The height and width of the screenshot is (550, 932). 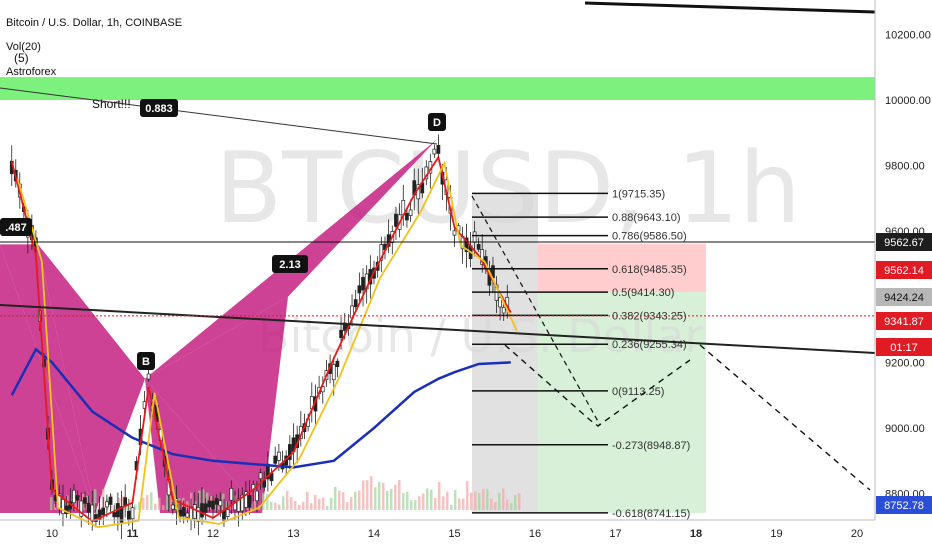 What do you see at coordinates (219, 116) in the screenshot?
I see `upper-wedge-line` at bounding box center [219, 116].